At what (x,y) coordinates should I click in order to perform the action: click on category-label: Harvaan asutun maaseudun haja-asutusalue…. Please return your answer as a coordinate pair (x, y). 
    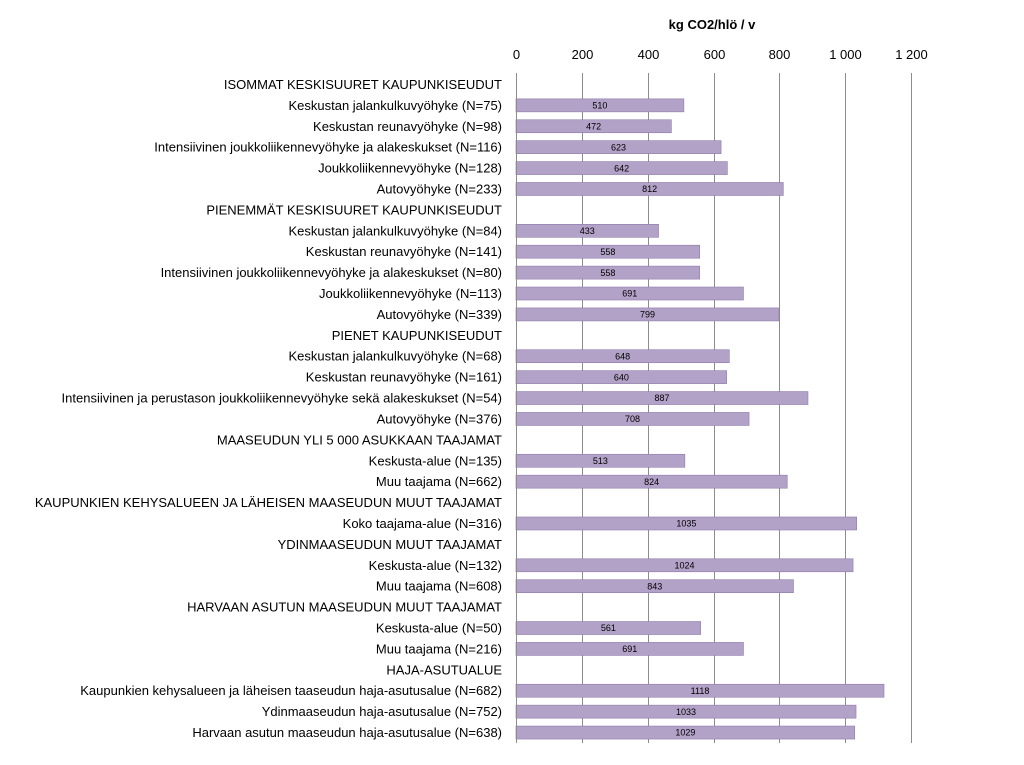
    Looking at the image, I should click on (347, 732).